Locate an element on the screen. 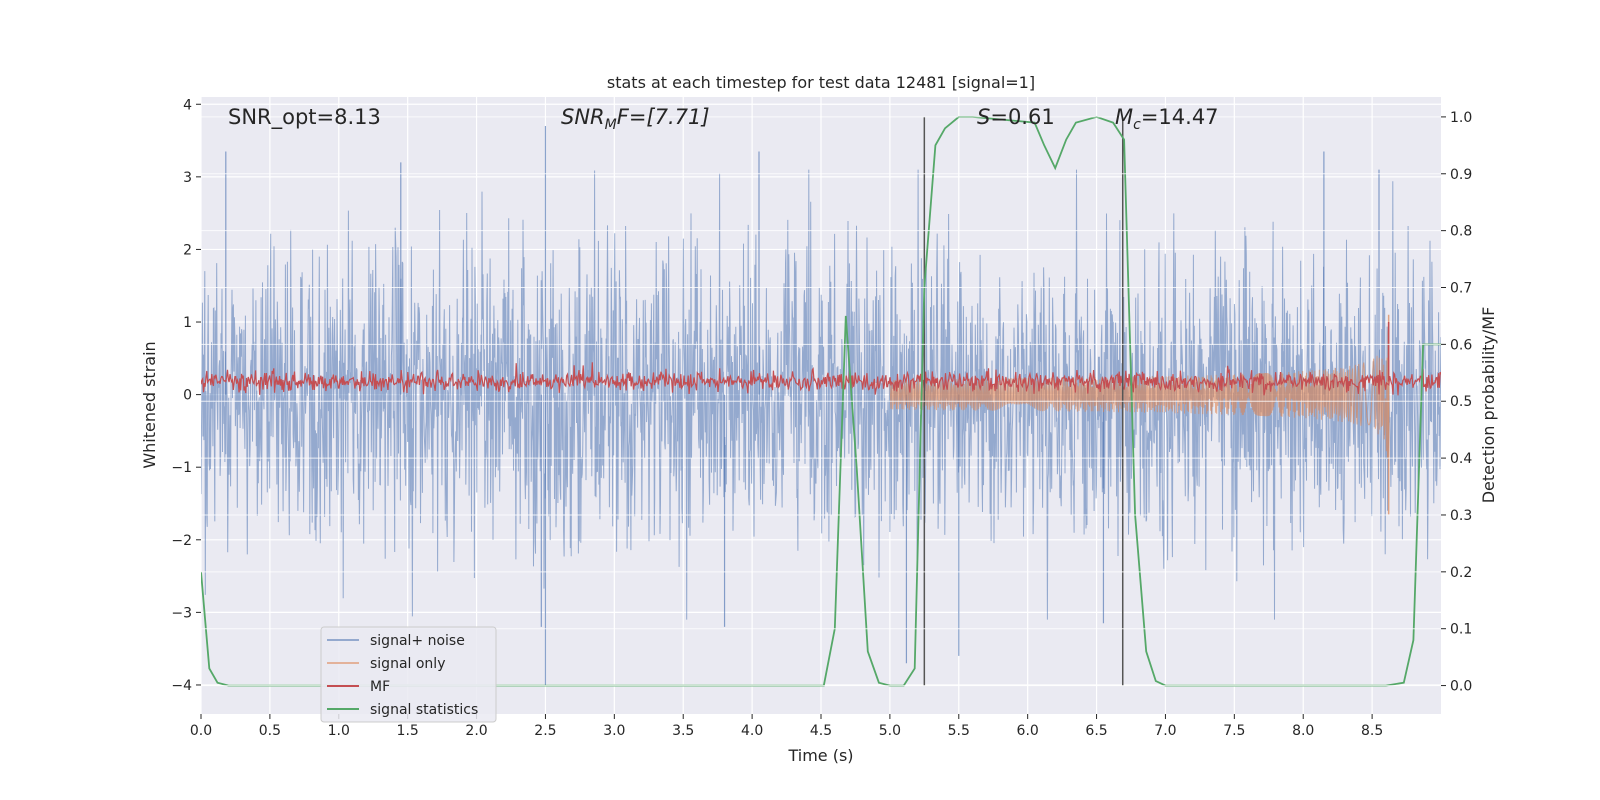  y-tick-label: 3 is located at coordinates (187, 178).